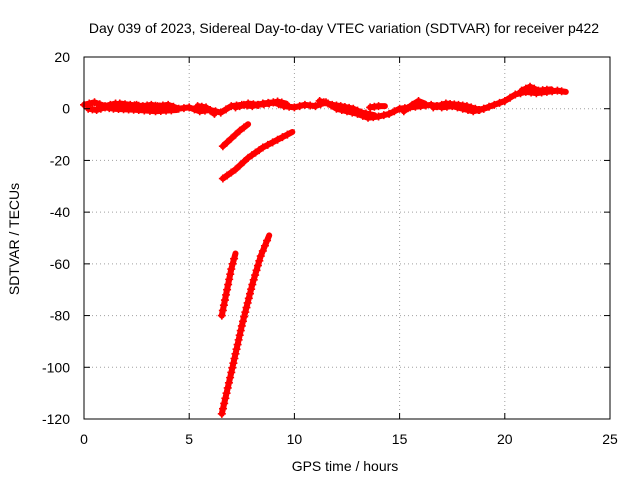  Describe the element at coordinates (536, 88) in the screenshot. I see `series-blob-i` at that location.